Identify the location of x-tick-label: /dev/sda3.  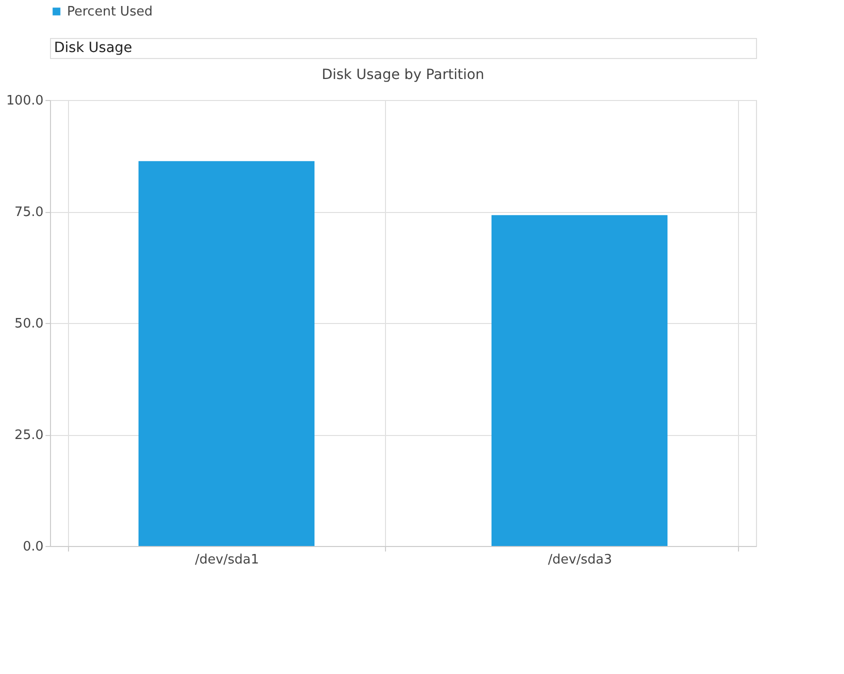
(580, 560).